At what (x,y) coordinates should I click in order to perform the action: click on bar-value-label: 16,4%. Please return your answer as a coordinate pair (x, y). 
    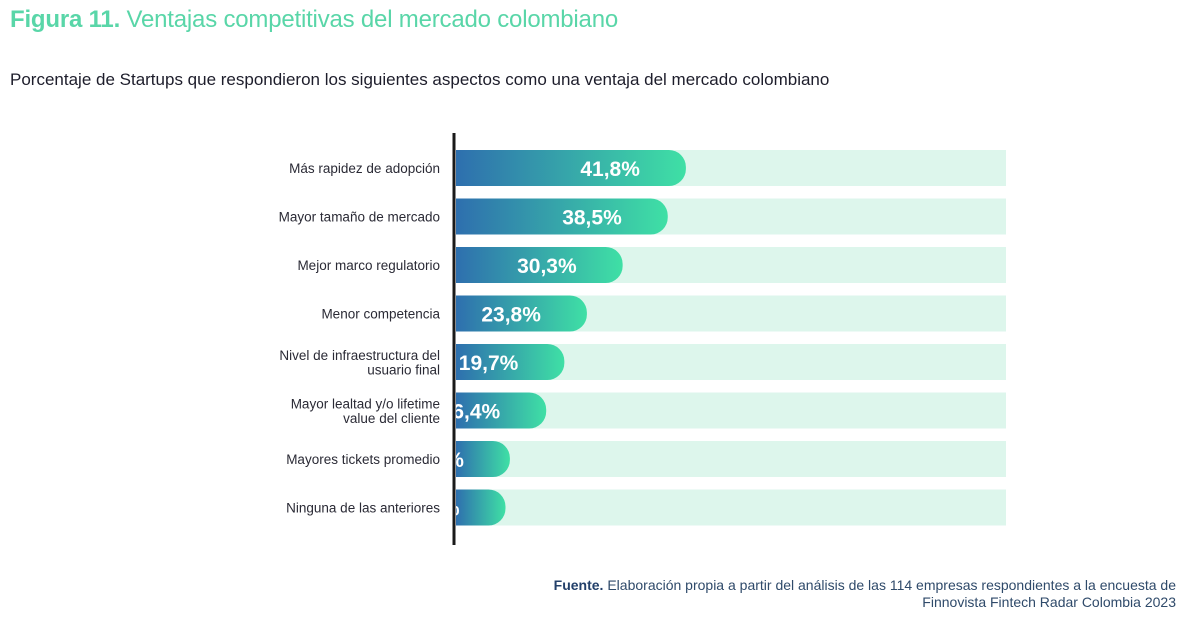
    Looking at the image, I should click on (471, 412).